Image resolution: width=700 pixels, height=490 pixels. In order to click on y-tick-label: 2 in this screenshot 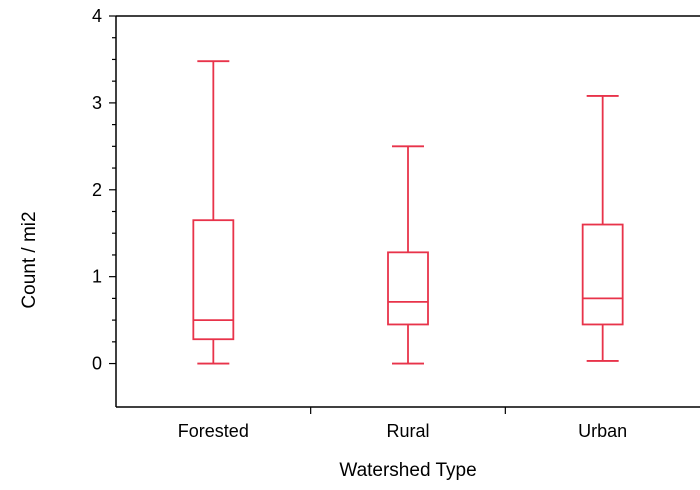, I will do `click(97, 190)`.